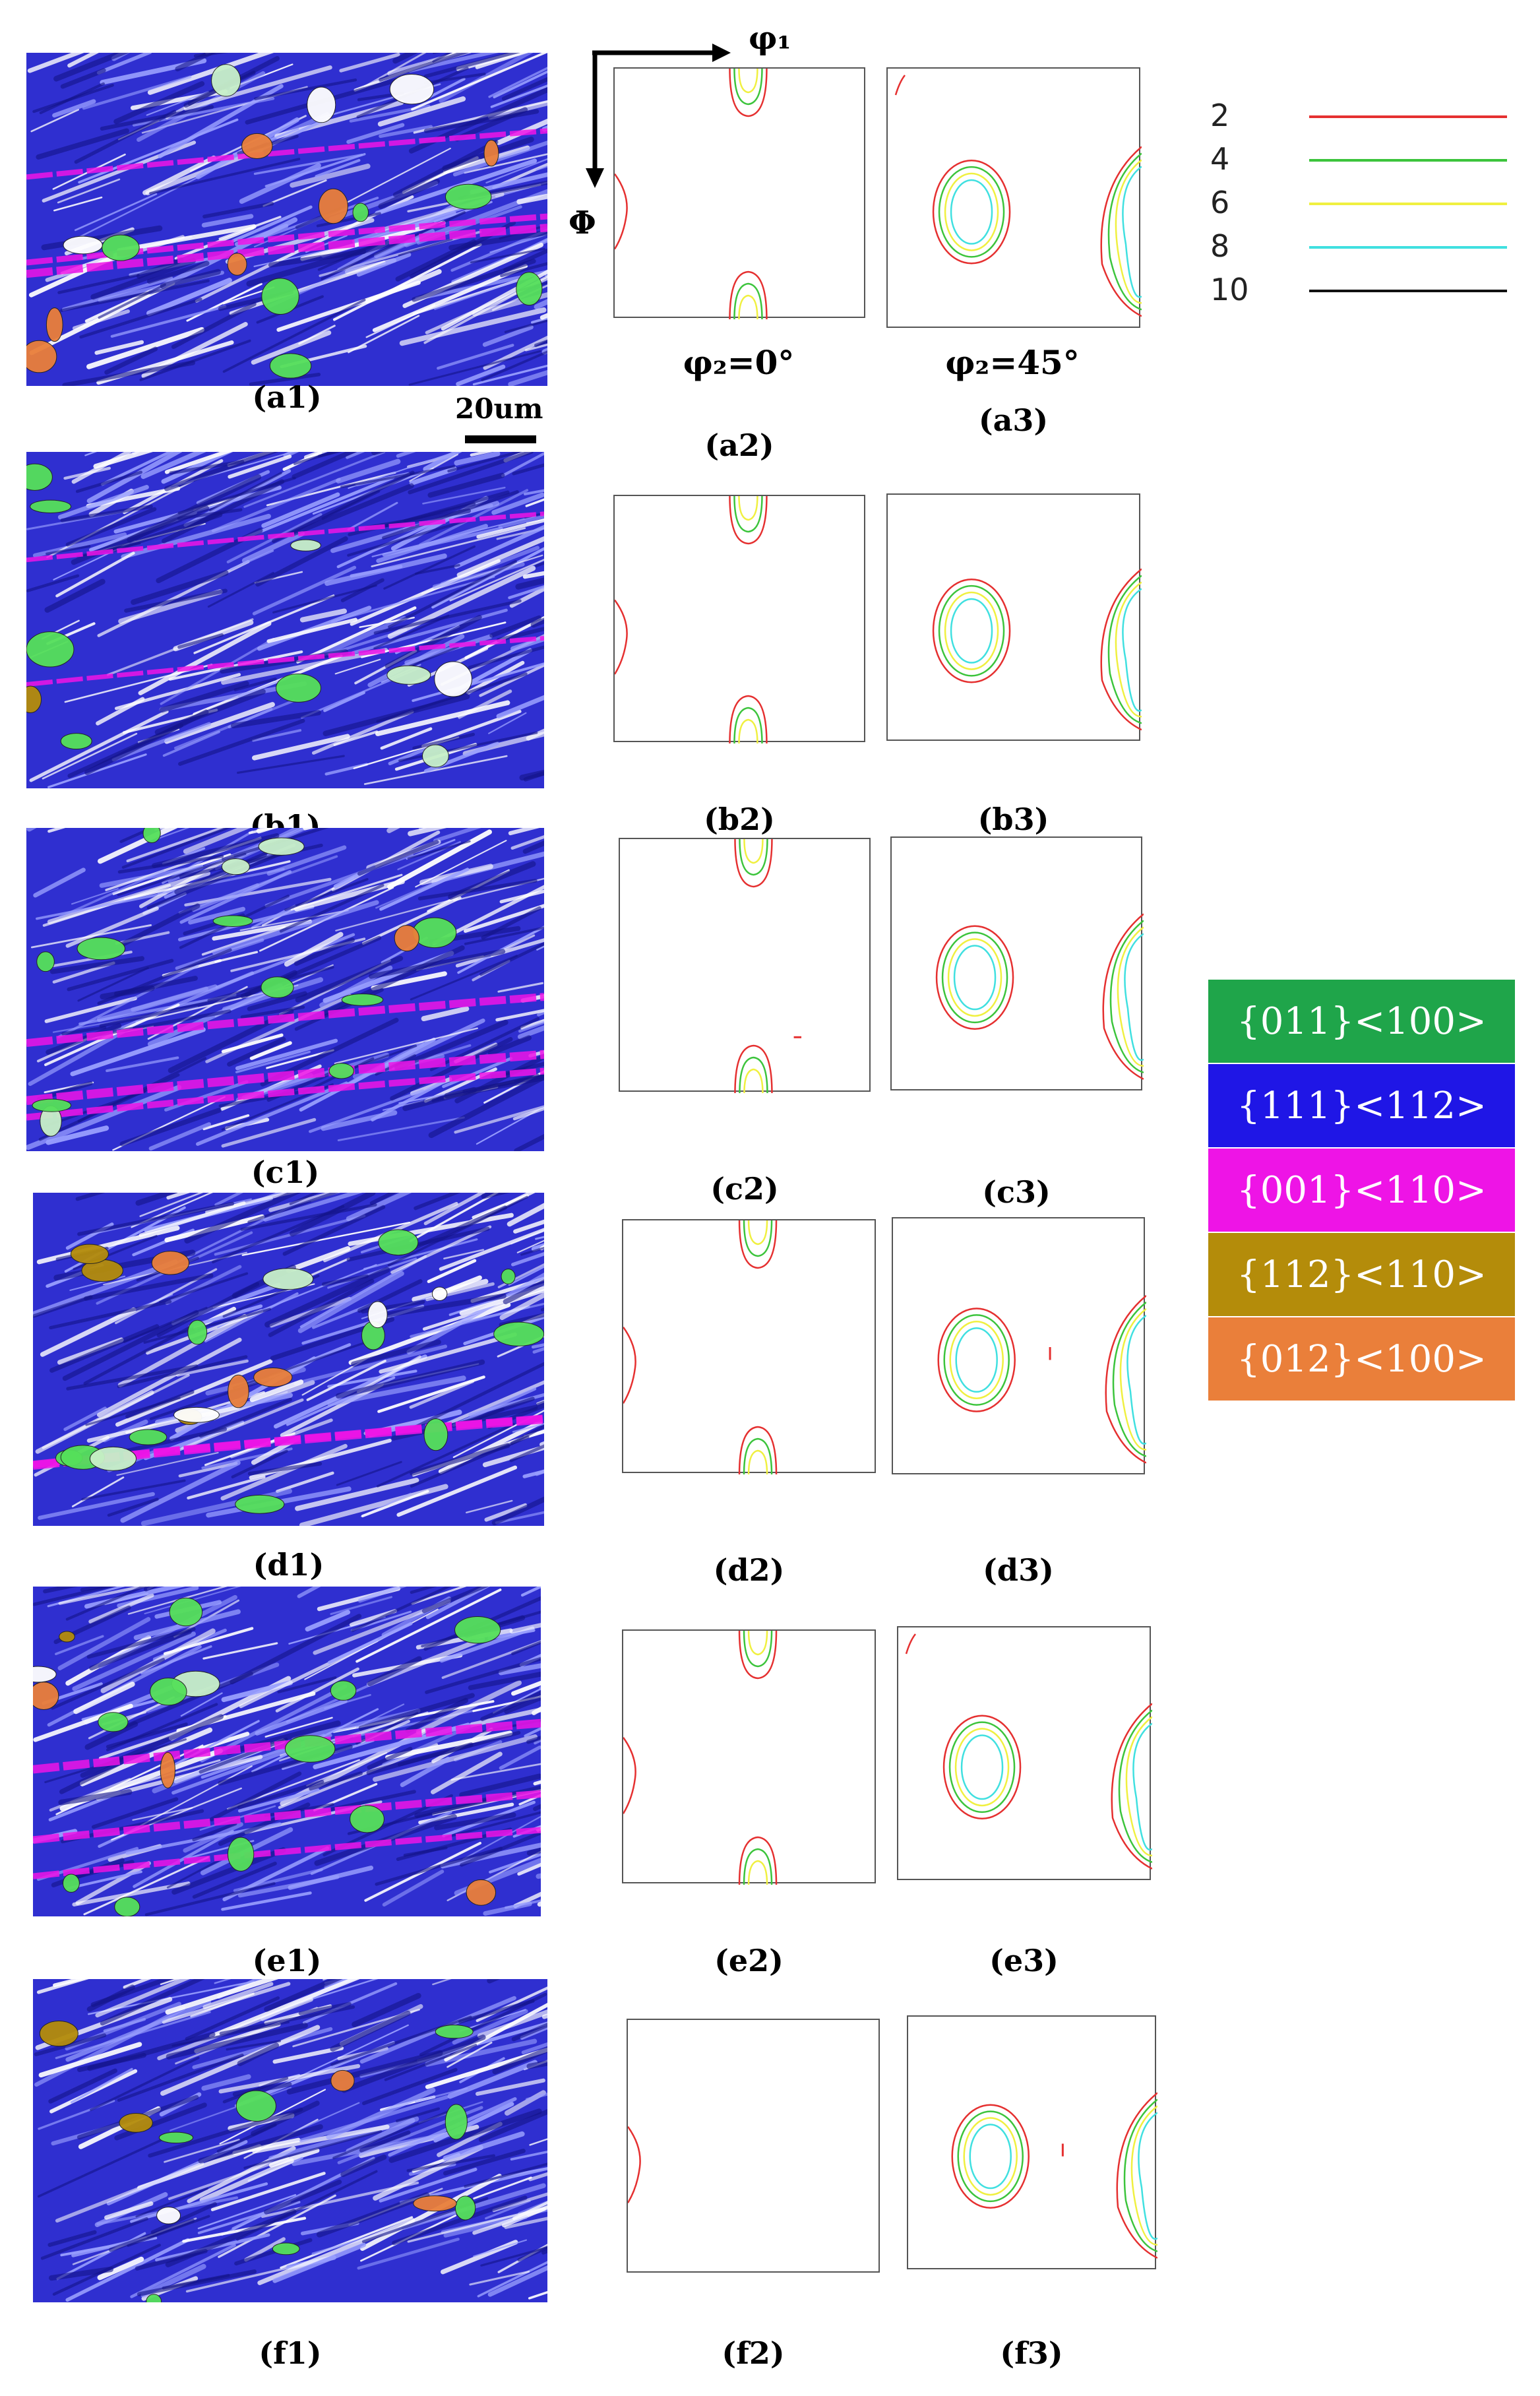 Image resolution: width=1540 pixels, height=2396 pixels. I want to click on contour-legend-item: 6, so click(1375, 204).